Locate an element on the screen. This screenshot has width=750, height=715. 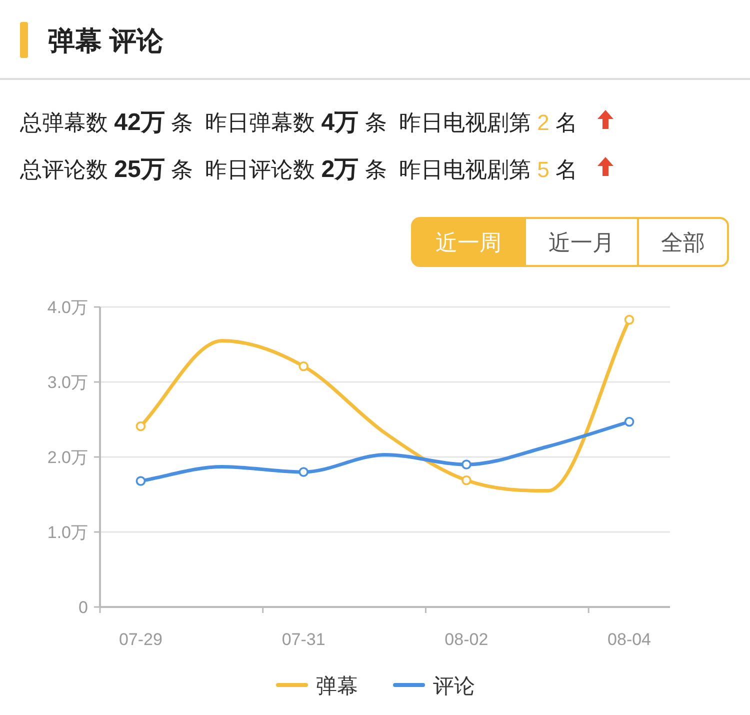
chart-title: 弹幕 评论 is located at coordinates (106, 41).